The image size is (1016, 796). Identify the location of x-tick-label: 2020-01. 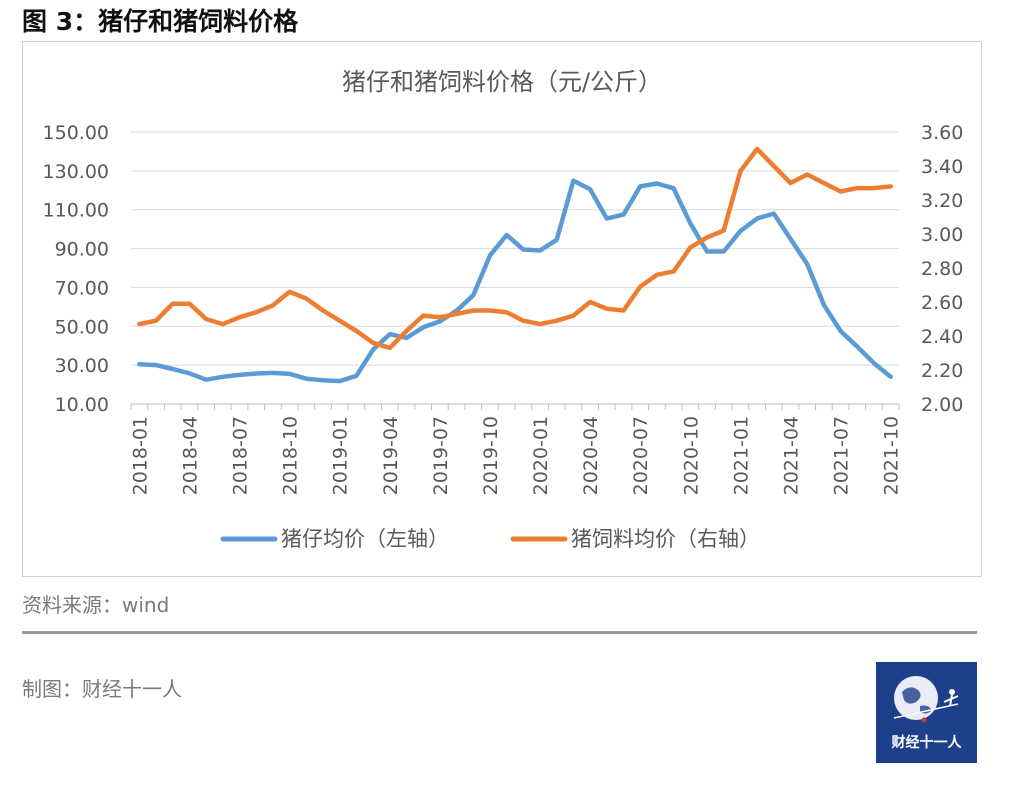
(541, 455).